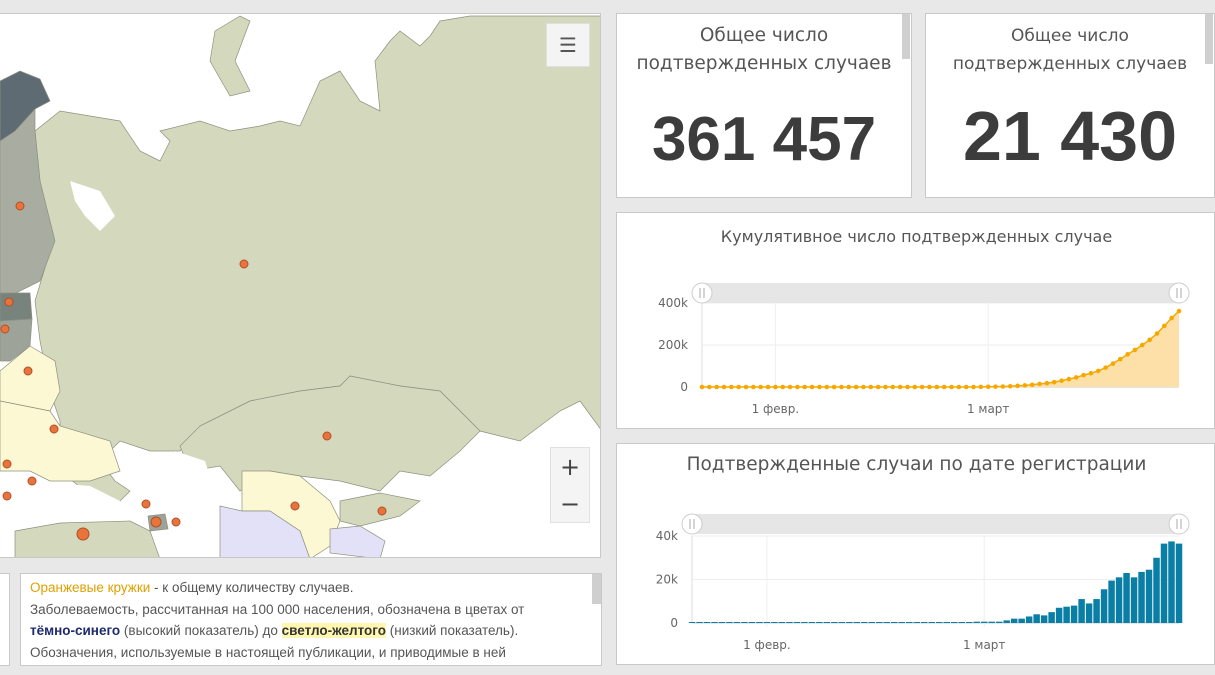  What do you see at coordinates (25, 106) in the screenshot?
I see `norway-region` at bounding box center [25, 106].